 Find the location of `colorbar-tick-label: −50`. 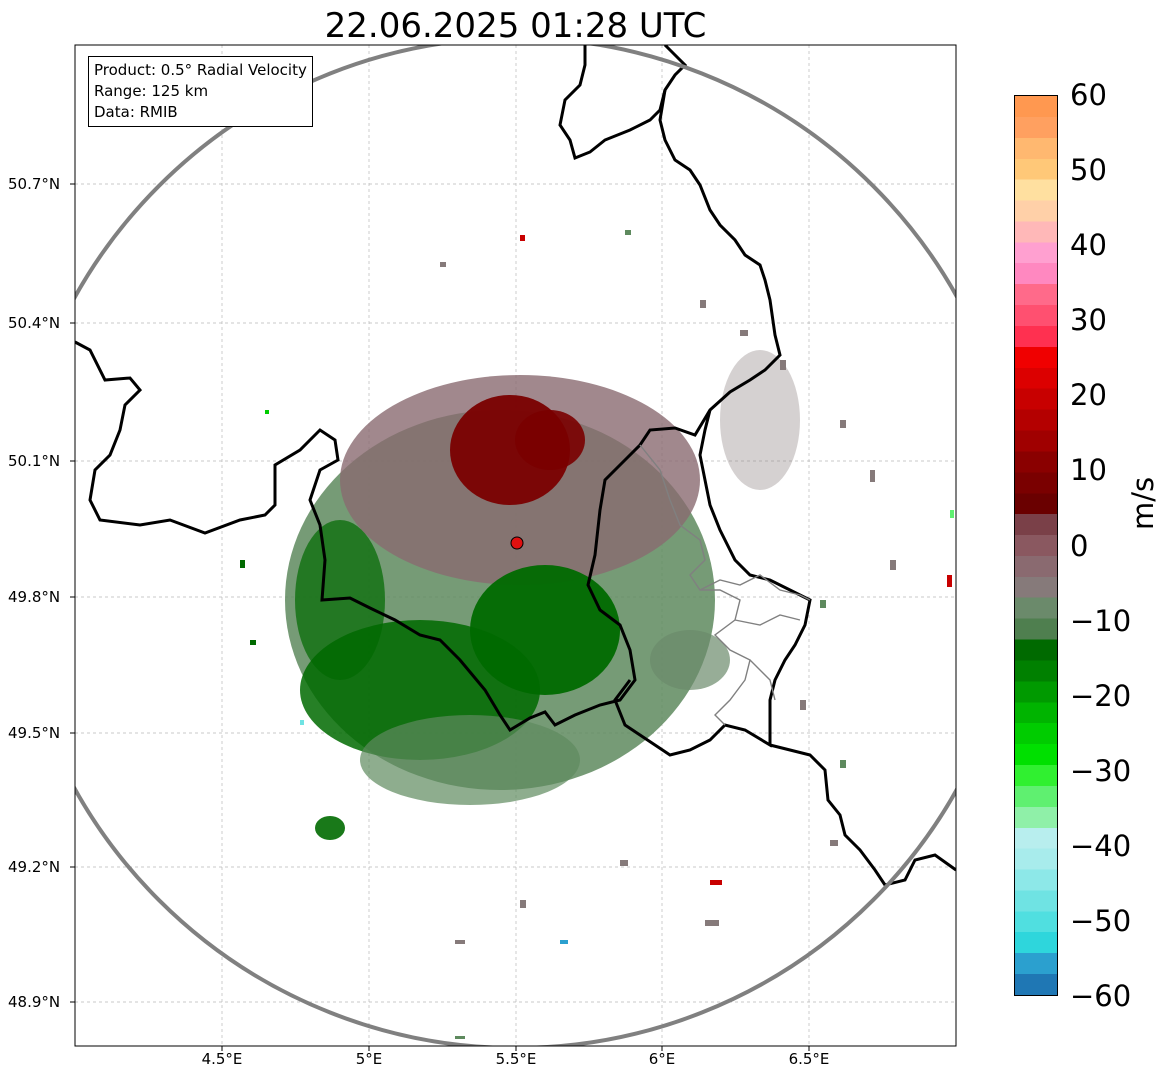

colorbar-tick-label: −50 is located at coordinates (1101, 920).